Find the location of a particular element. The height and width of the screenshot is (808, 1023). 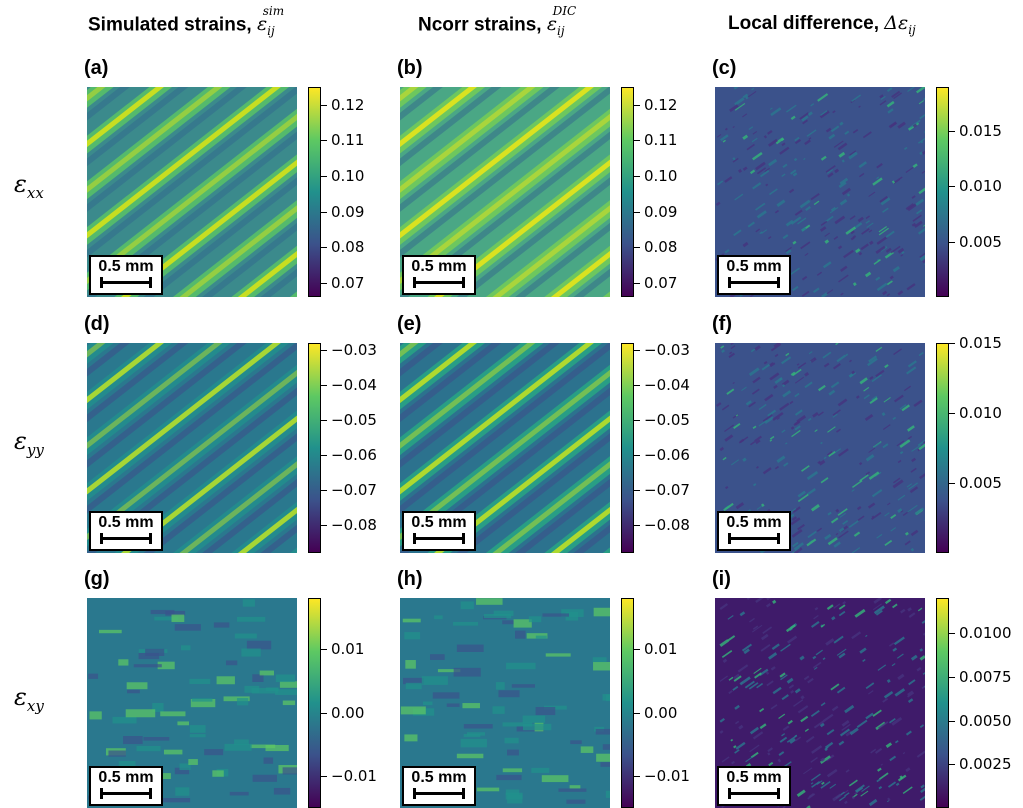

colorbar-tick-label: 0.11 is located at coordinates (660, 140).